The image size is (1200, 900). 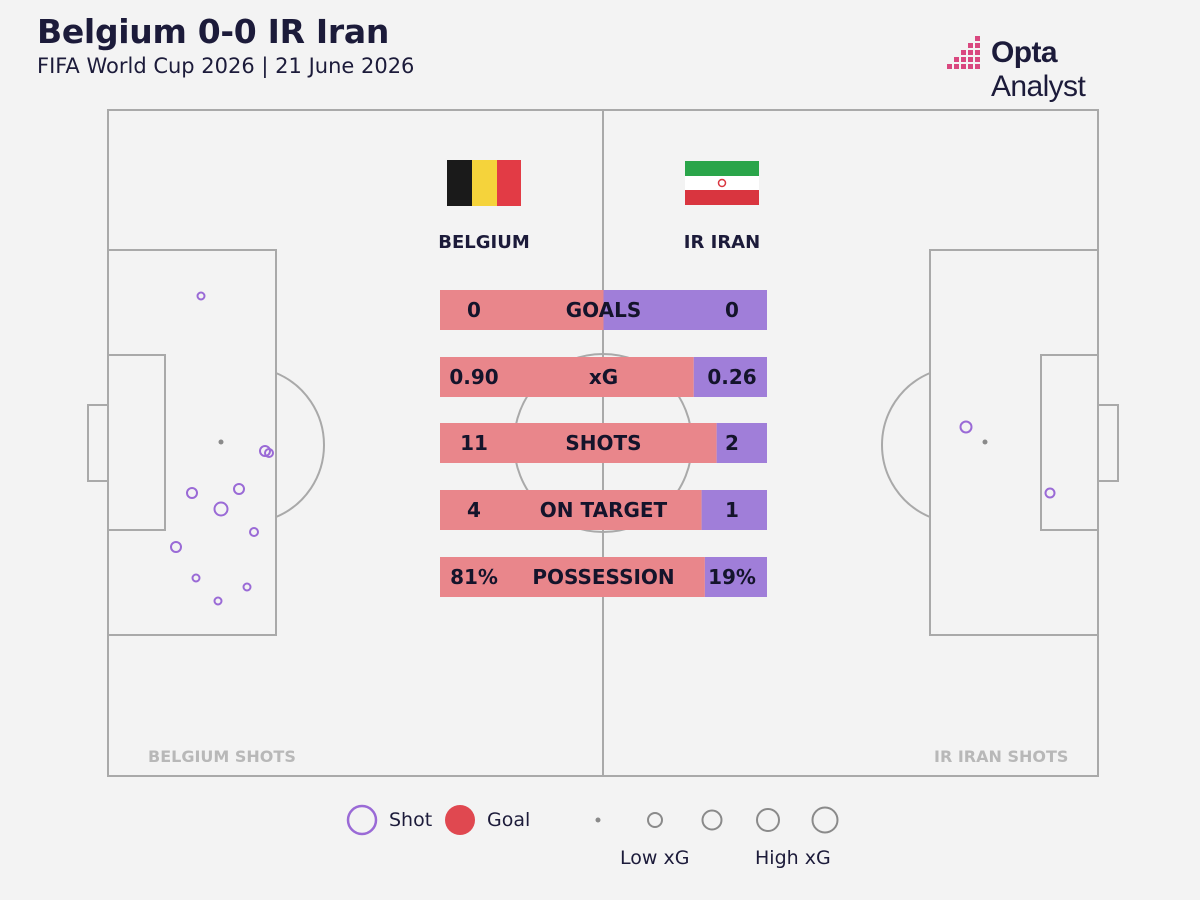 I want to click on stat-row-possession: 81% POSSESSION 19%, so click(x=603, y=577).